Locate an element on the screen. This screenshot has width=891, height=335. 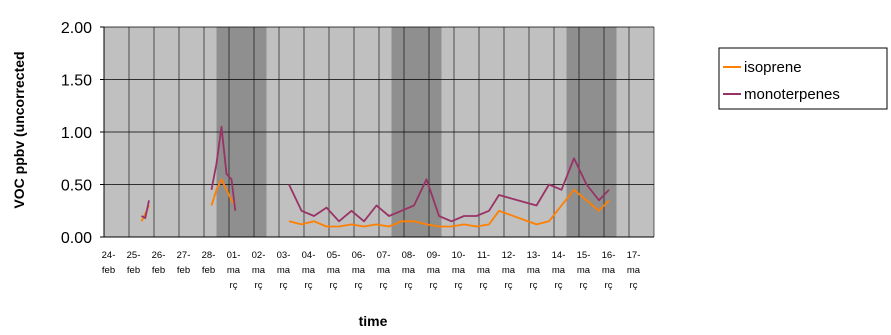
x-tick-label: 06-ma rç is located at coordinates (359, 270).